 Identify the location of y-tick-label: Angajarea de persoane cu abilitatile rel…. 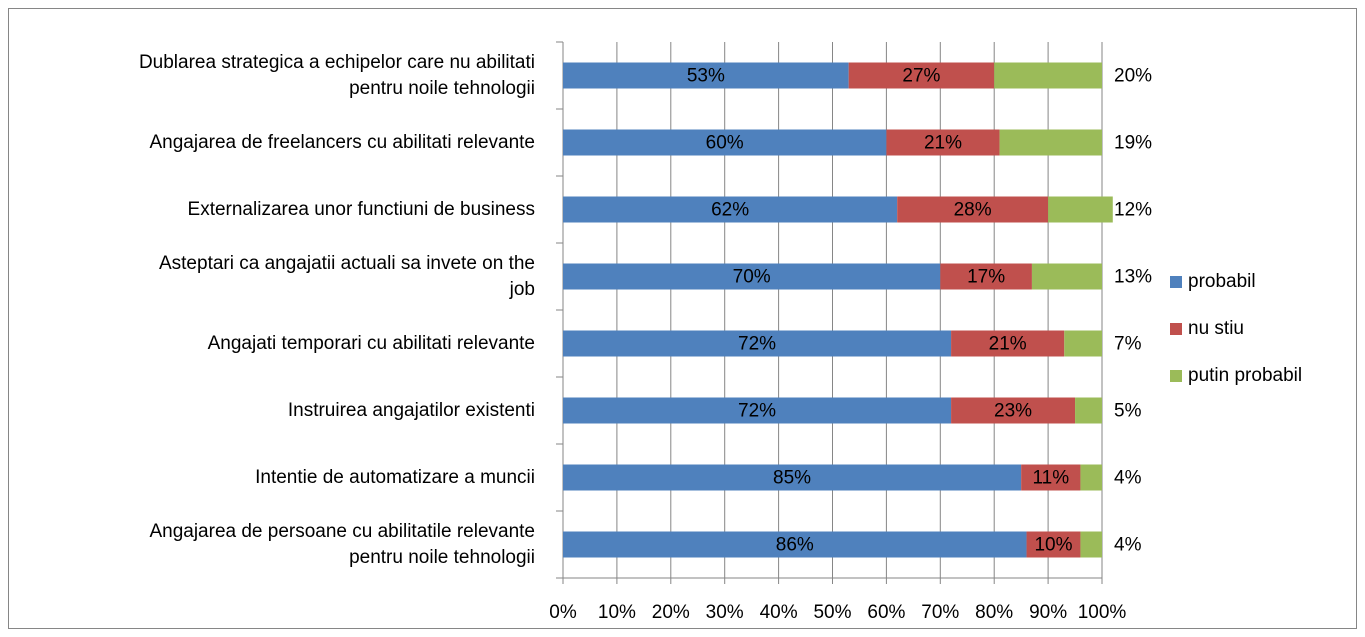
(342, 544).